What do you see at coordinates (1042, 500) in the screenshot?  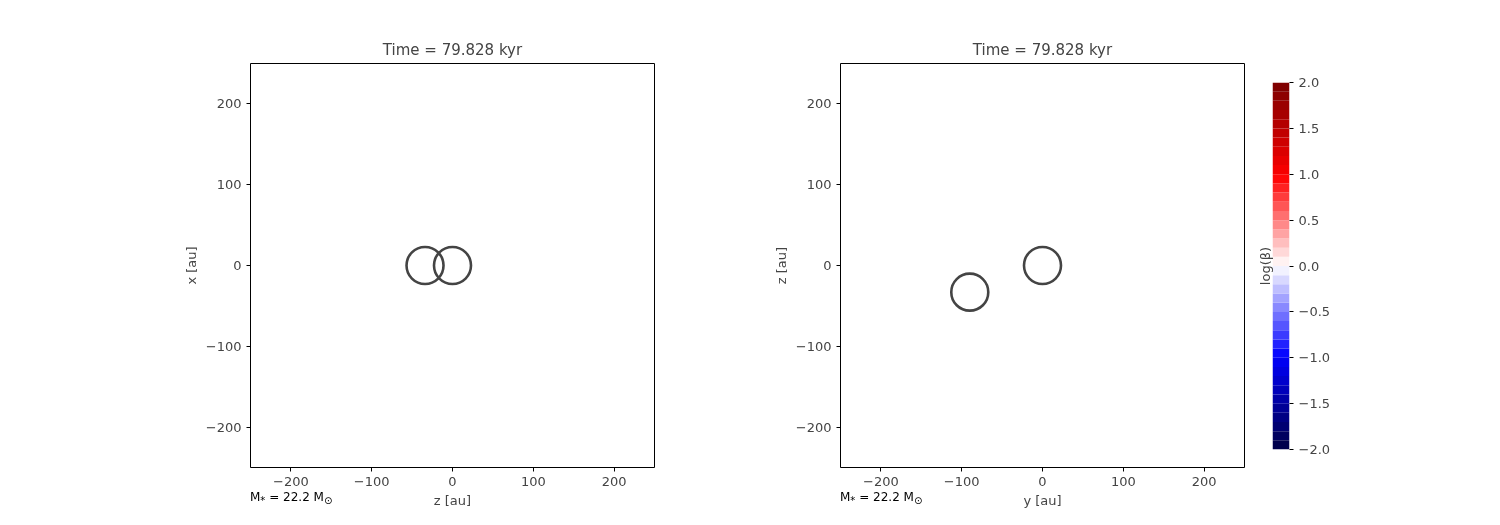 I see `x-axis-title: y [au]` at bounding box center [1042, 500].